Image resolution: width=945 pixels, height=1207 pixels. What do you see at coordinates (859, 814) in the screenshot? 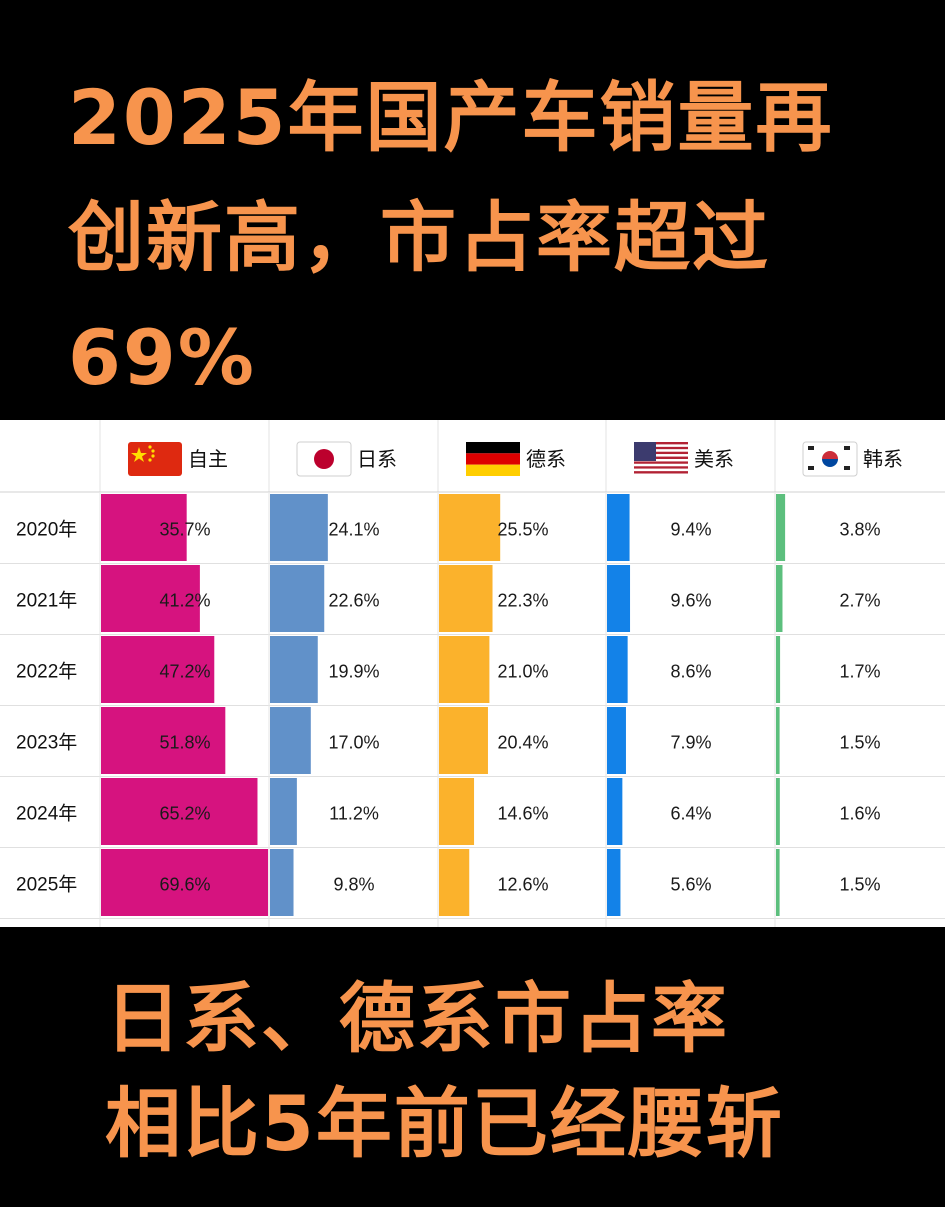
I see `data-label: 1.6%` at bounding box center [859, 814].